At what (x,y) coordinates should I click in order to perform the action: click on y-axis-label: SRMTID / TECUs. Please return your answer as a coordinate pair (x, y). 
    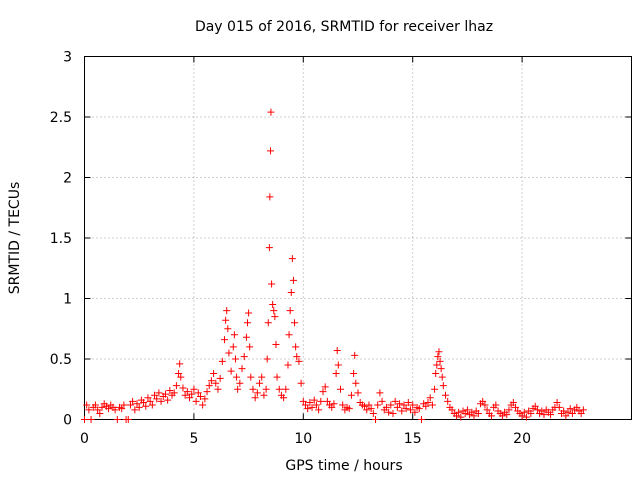
    Looking at the image, I should click on (15, 238).